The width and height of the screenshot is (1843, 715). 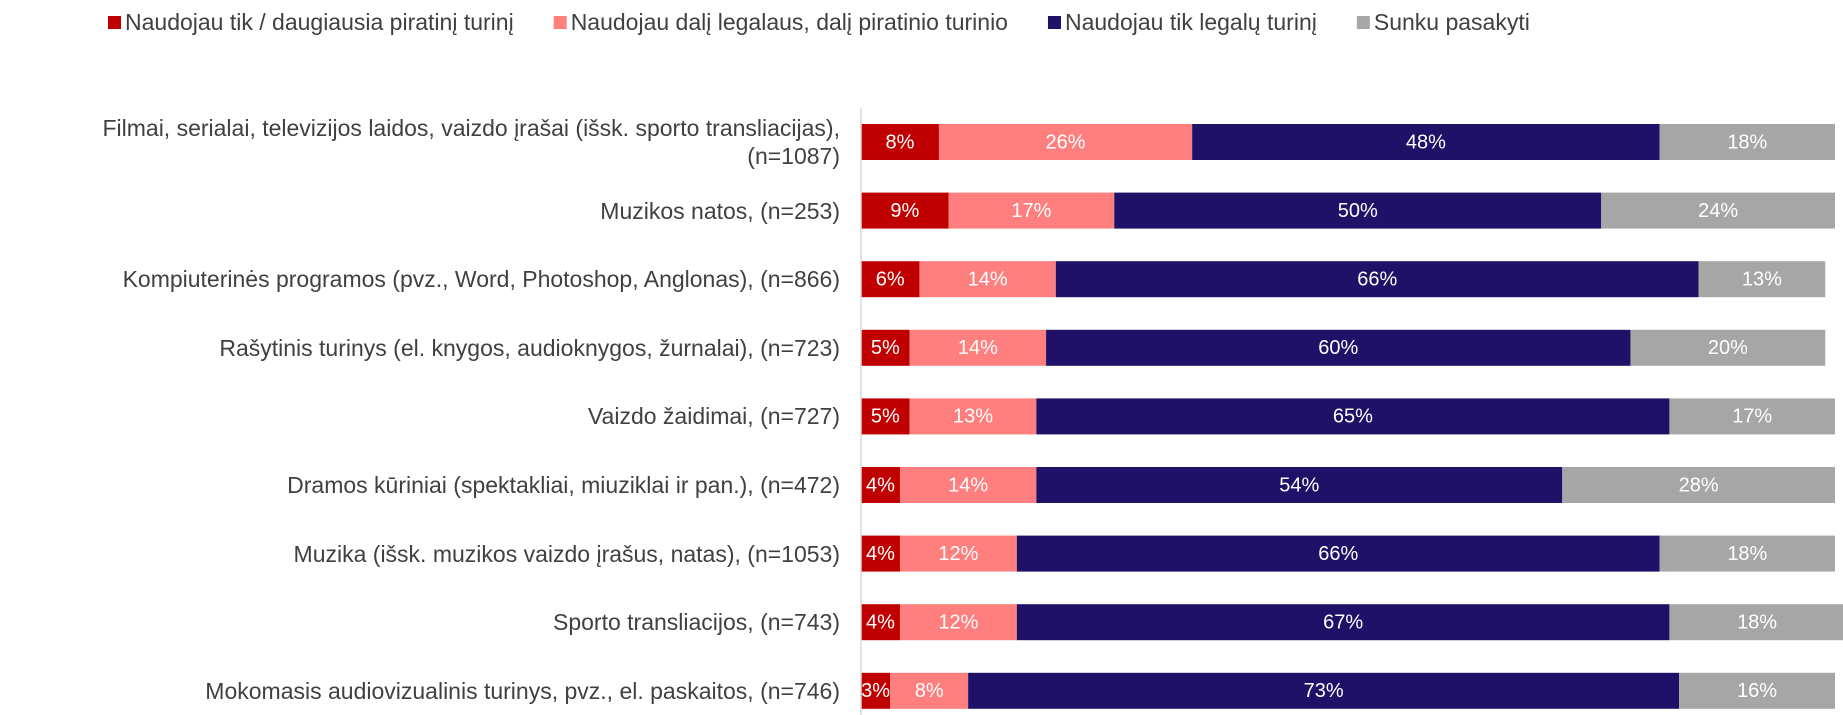 I want to click on data-label: 3%, so click(x=875, y=691).